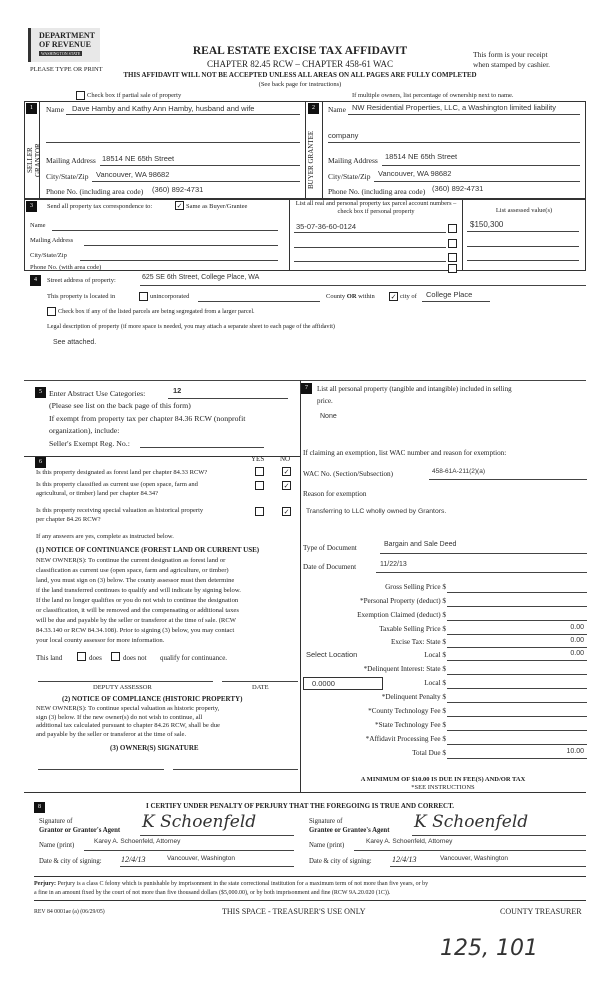 The width and height of the screenshot is (600, 988). What do you see at coordinates (393, 296) in the screenshot?
I see `within-city-checkbox: ✓` at bounding box center [393, 296].